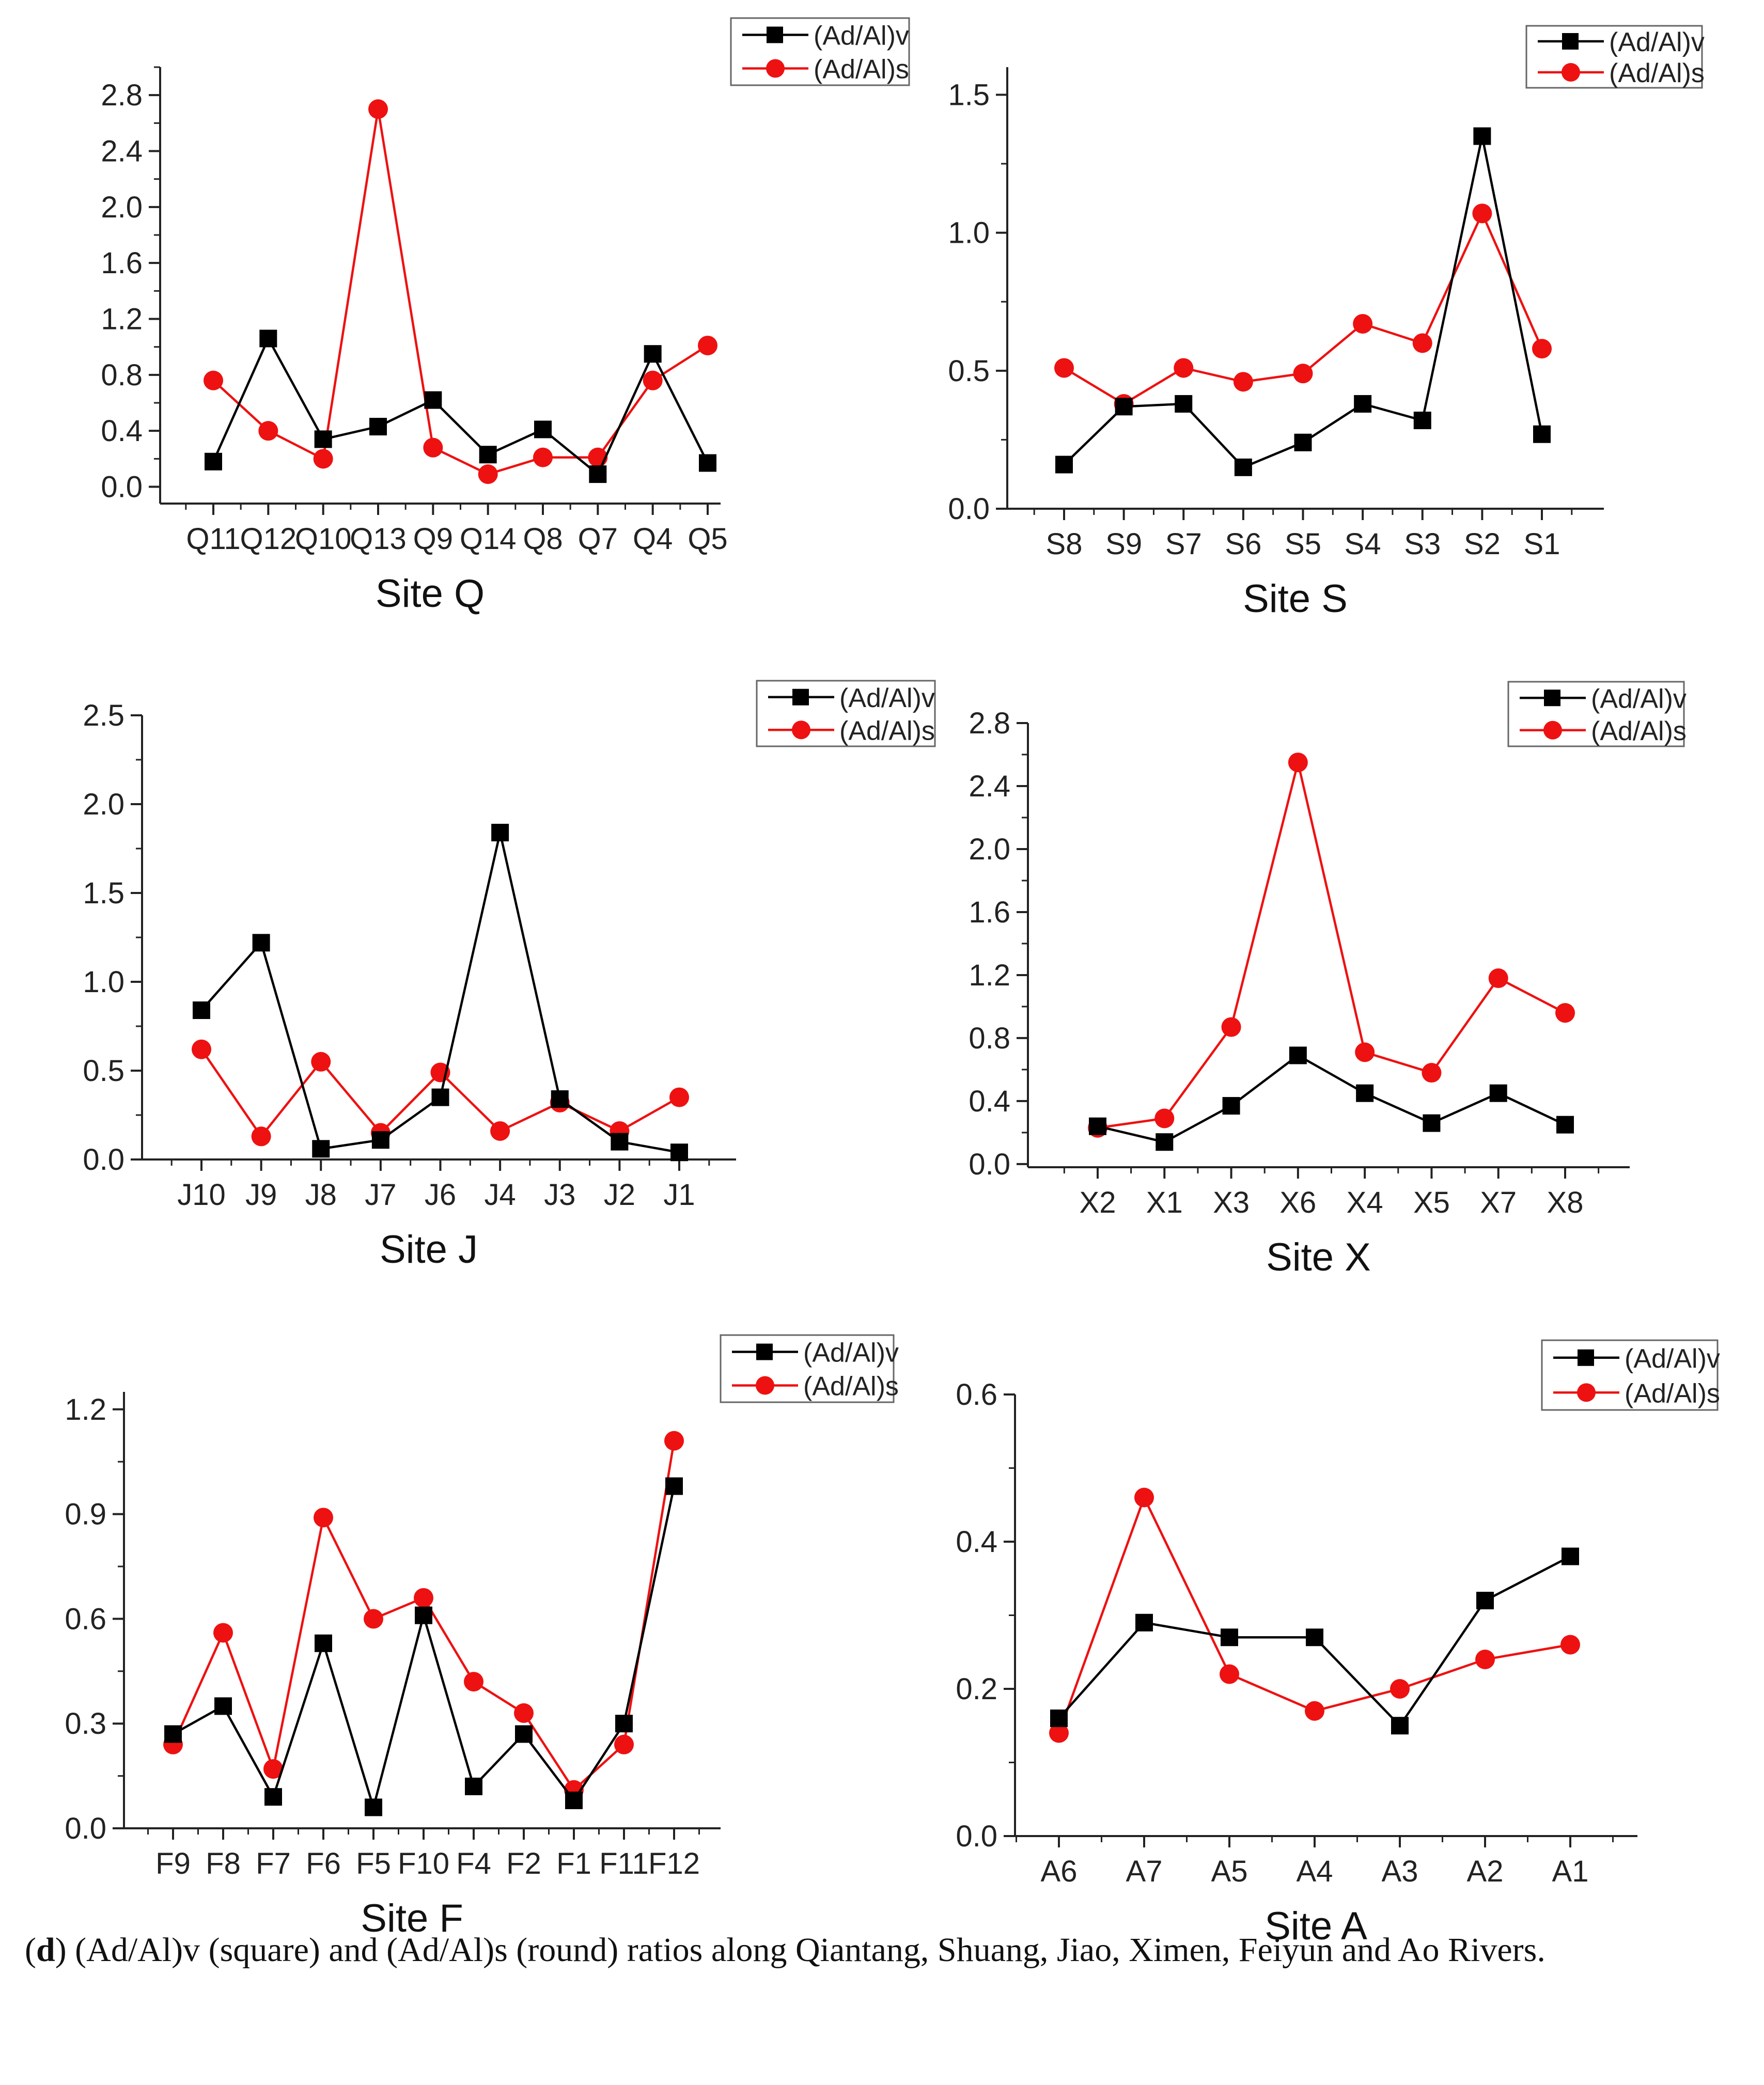  What do you see at coordinates (1422, 544) in the screenshot?
I see `x-tick-label: S3` at bounding box center [1422, 544].